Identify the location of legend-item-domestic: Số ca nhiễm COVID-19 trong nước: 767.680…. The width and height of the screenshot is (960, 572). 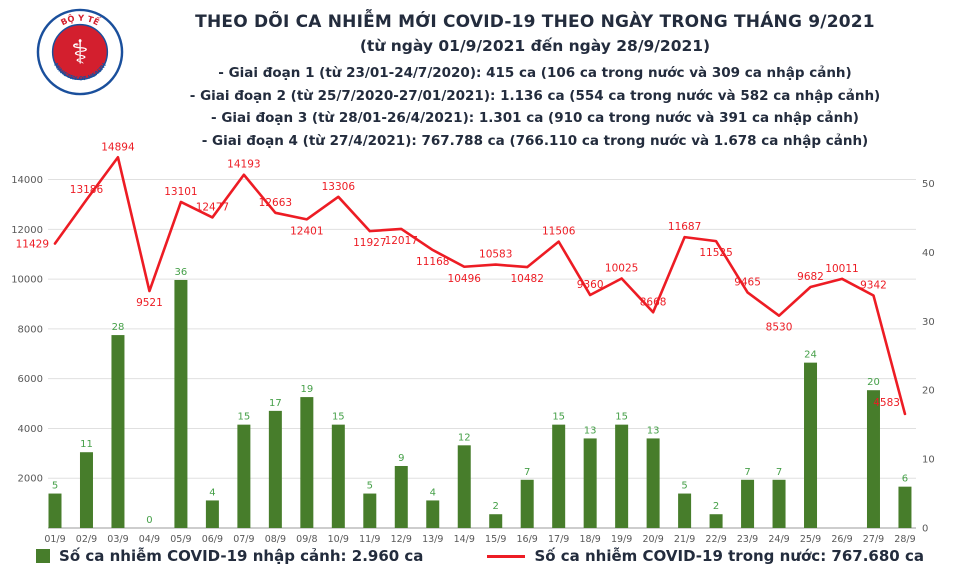
(705, 556).